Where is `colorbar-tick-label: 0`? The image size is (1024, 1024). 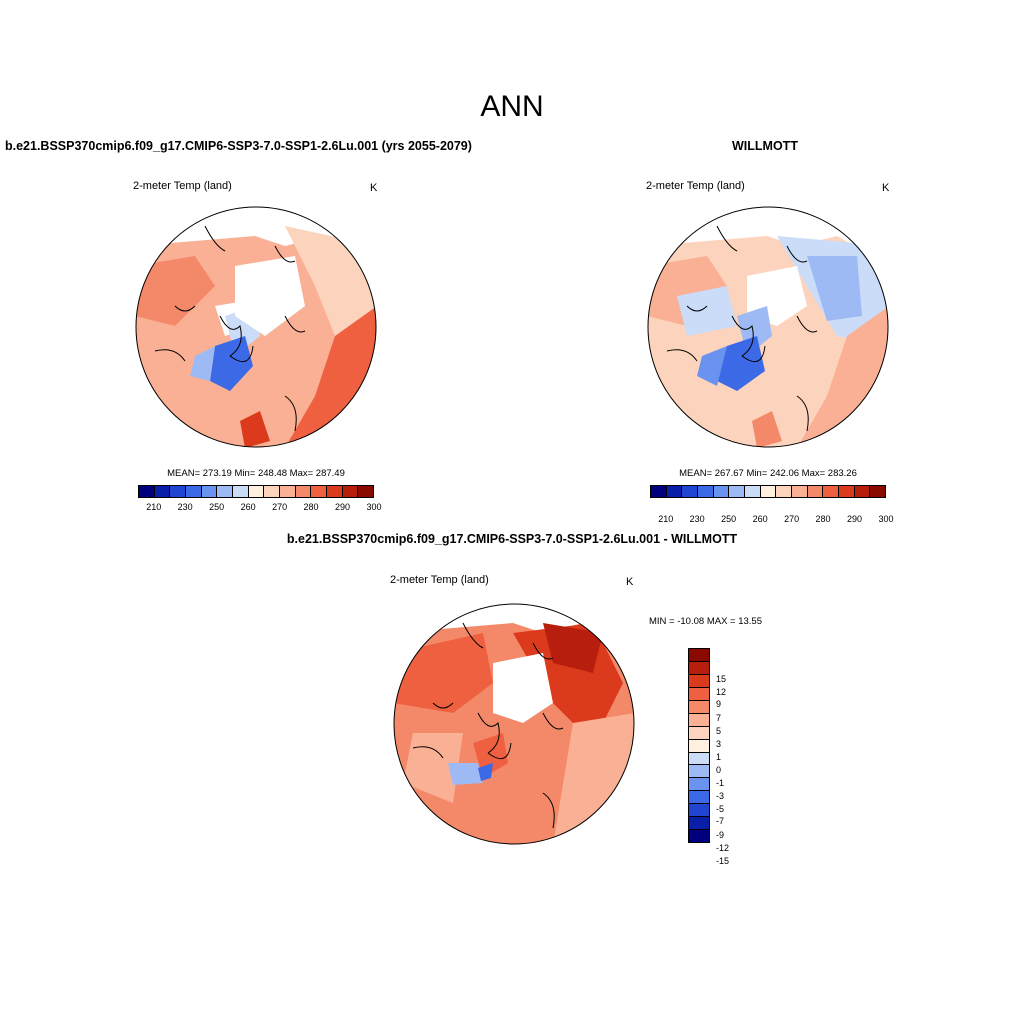
colorbar-tick-label: 0 is located at coordinates (719, 769).